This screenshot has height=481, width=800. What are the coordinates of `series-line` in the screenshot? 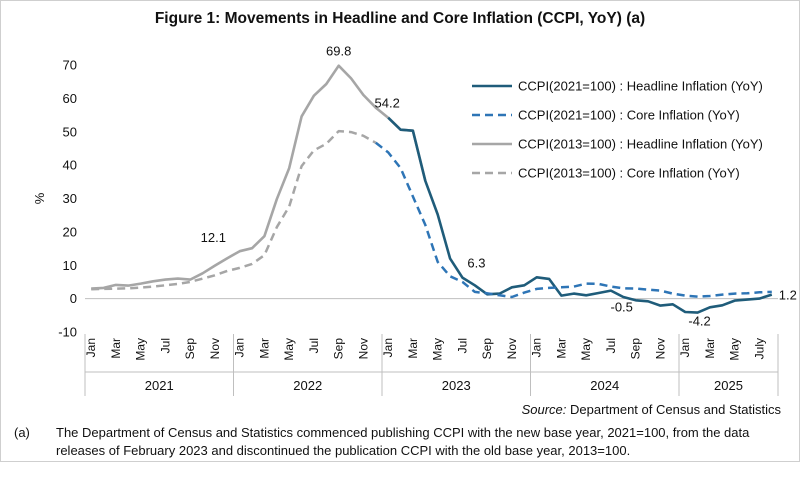 It's located at (234, 210).